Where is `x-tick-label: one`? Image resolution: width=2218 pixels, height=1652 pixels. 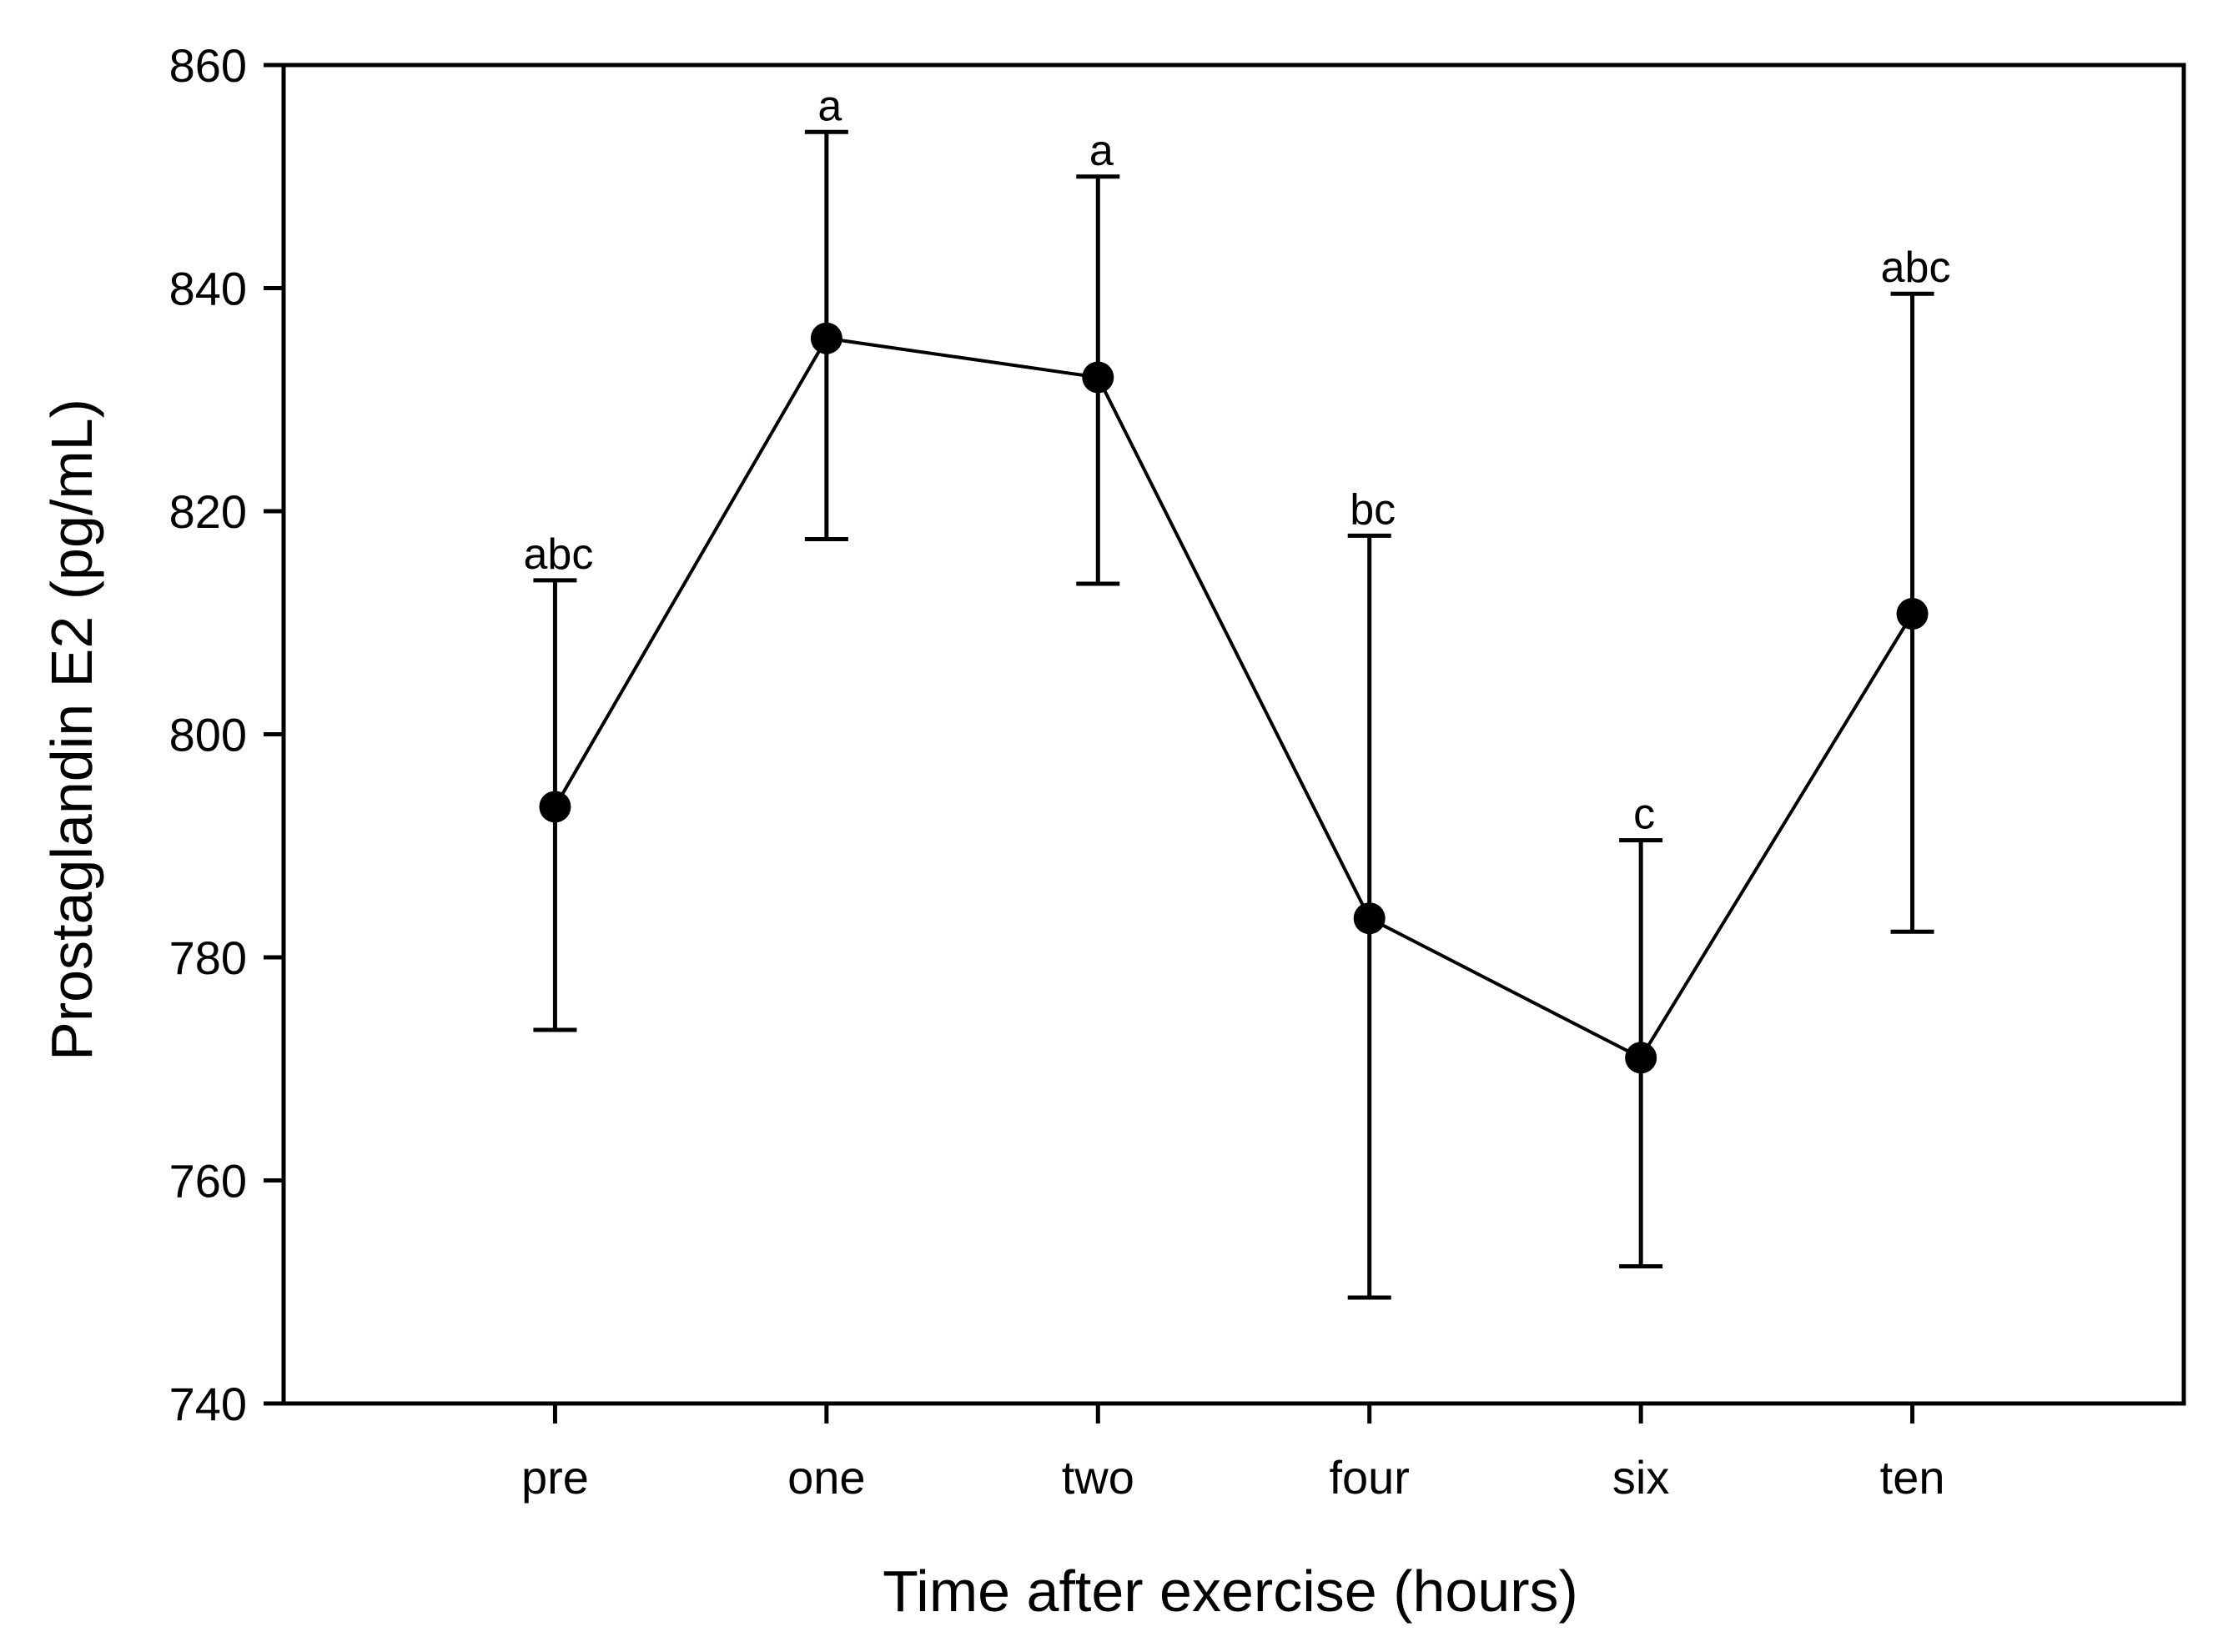 x-tick-label: one is located at coordinates (826, 1477).